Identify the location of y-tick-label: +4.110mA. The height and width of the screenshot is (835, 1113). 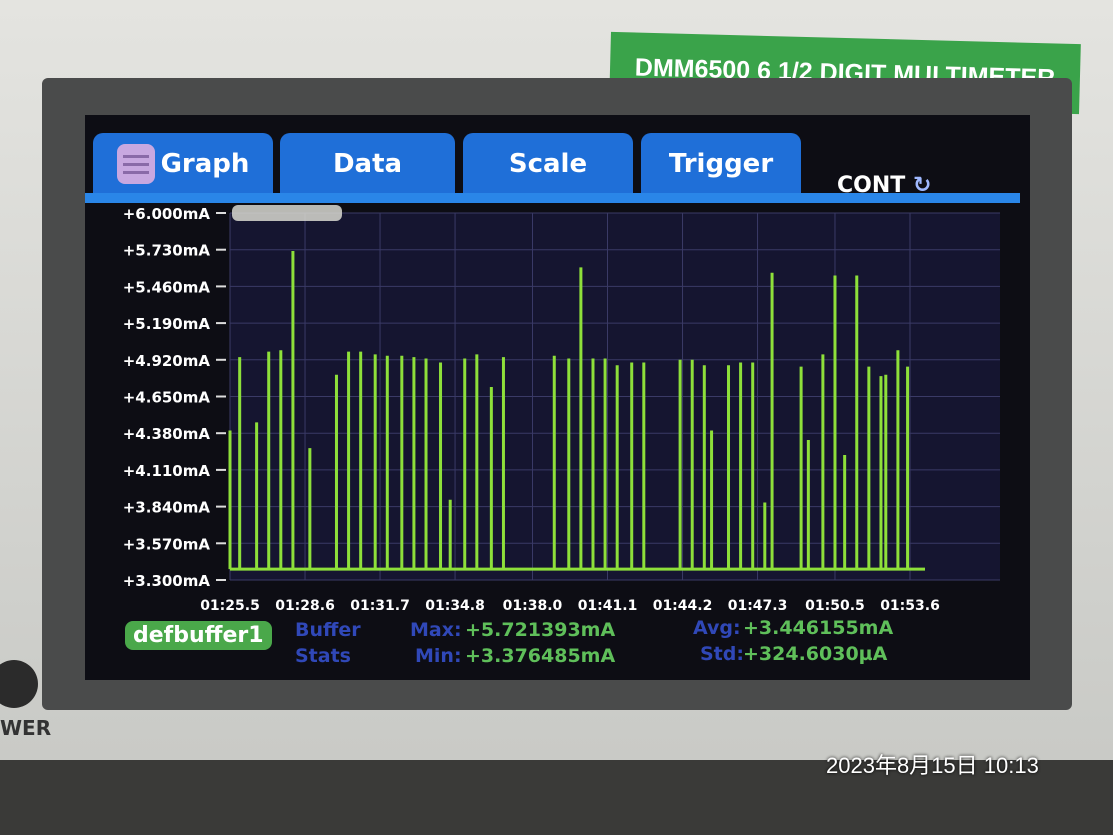
(167, 471).